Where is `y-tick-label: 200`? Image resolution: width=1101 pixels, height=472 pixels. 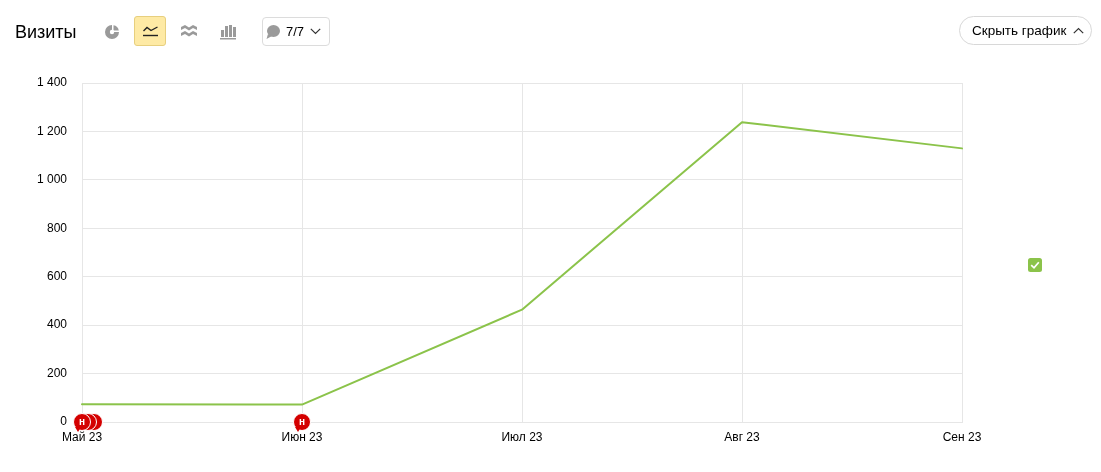 y-tick-label: 200 is located at coordinates (57, 372).